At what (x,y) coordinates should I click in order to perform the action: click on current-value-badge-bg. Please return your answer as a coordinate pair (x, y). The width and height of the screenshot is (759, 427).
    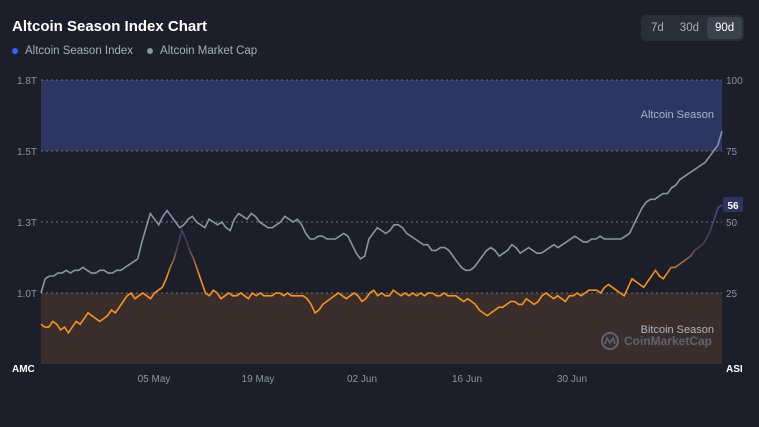
    Looking at the image, I should click on (733, 204).